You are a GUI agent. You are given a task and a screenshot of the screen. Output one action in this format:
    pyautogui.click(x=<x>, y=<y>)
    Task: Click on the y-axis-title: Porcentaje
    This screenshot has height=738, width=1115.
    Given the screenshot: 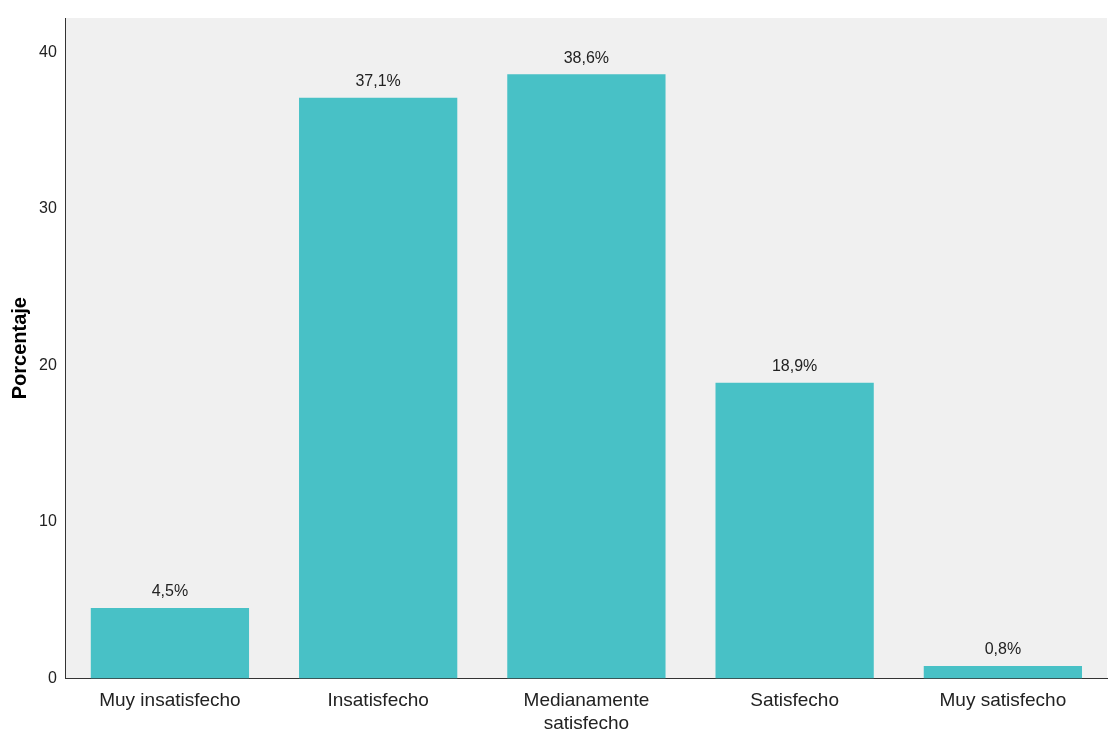 What is the action you would take?
    pyautogui.click(x=18, y=348)
    